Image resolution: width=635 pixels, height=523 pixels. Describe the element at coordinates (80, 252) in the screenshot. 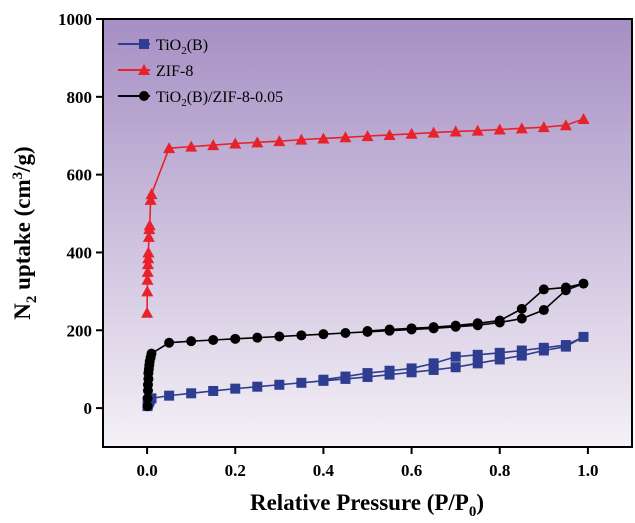

I see `y-tick-label: 400` at that location.